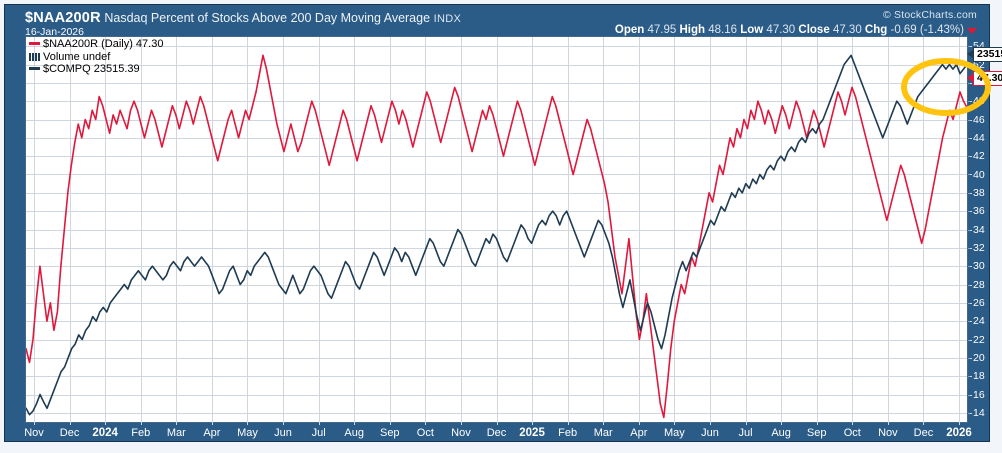  What do you see at coordinates (34, 68) in the screenshot?
I see `line-swatch-navy-icon` at bounding box center [34, 68].